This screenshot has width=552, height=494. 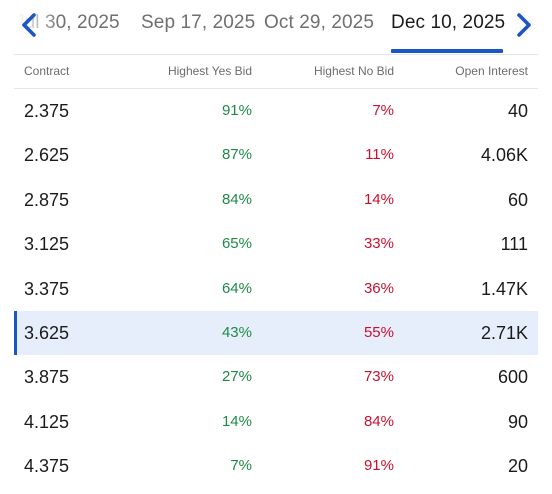 What do you see at coordinates (504, 288) in the screenshot?
I see `open-interest: 1.47K` at bounding box center [504, 288].